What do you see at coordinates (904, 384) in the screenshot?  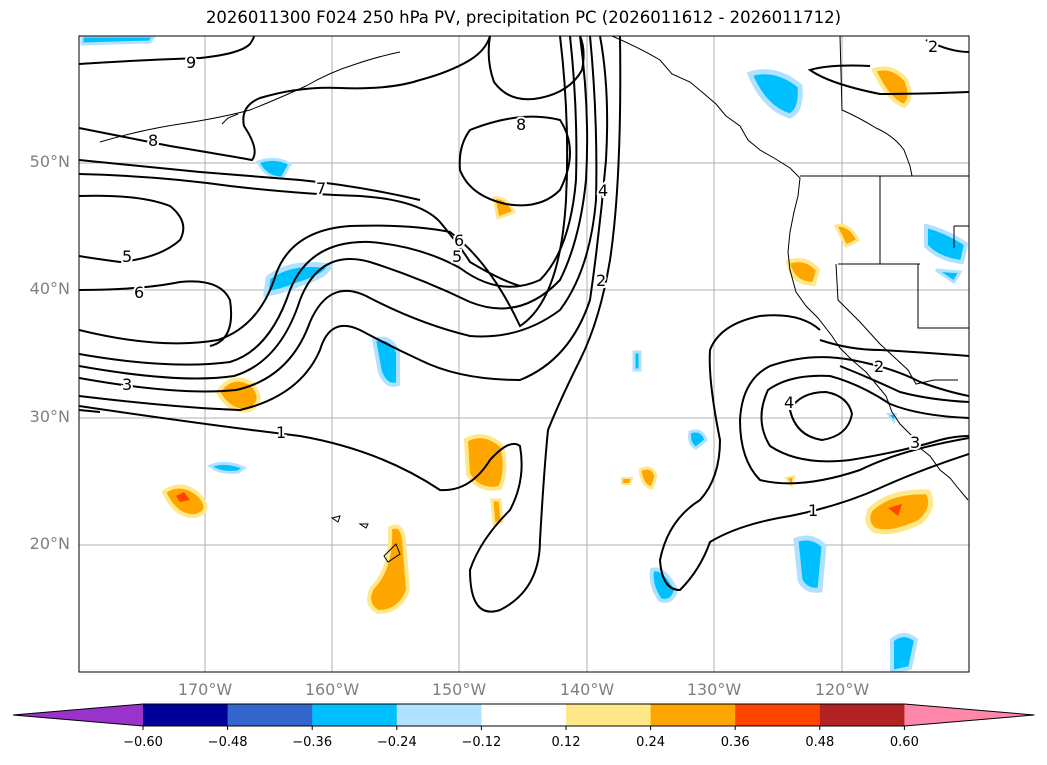 I see `pv-contour-e3` at bounding box center [904, 384].